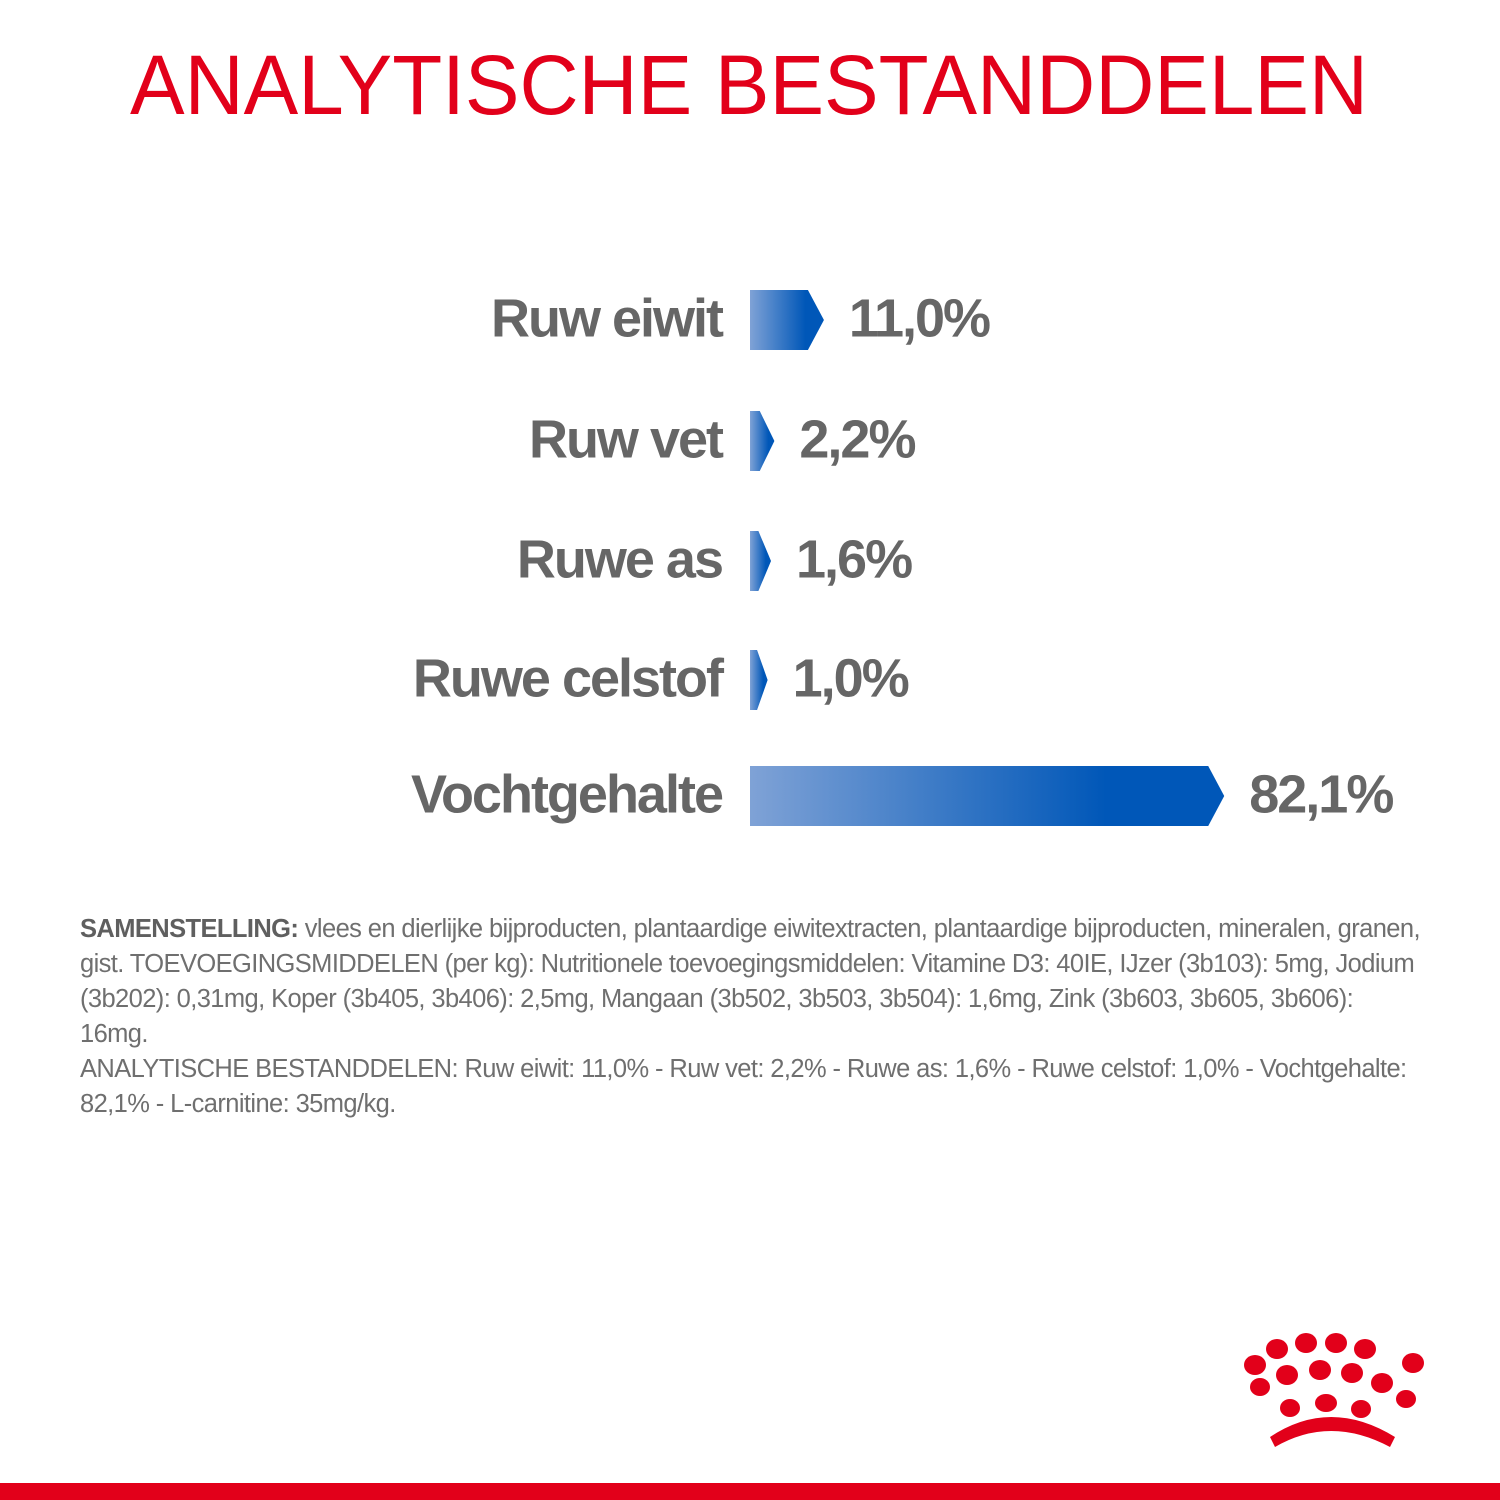  Describe the element at coordinates (851, 678) in the screenshot. I see `value-label: 1,0%` at that location.